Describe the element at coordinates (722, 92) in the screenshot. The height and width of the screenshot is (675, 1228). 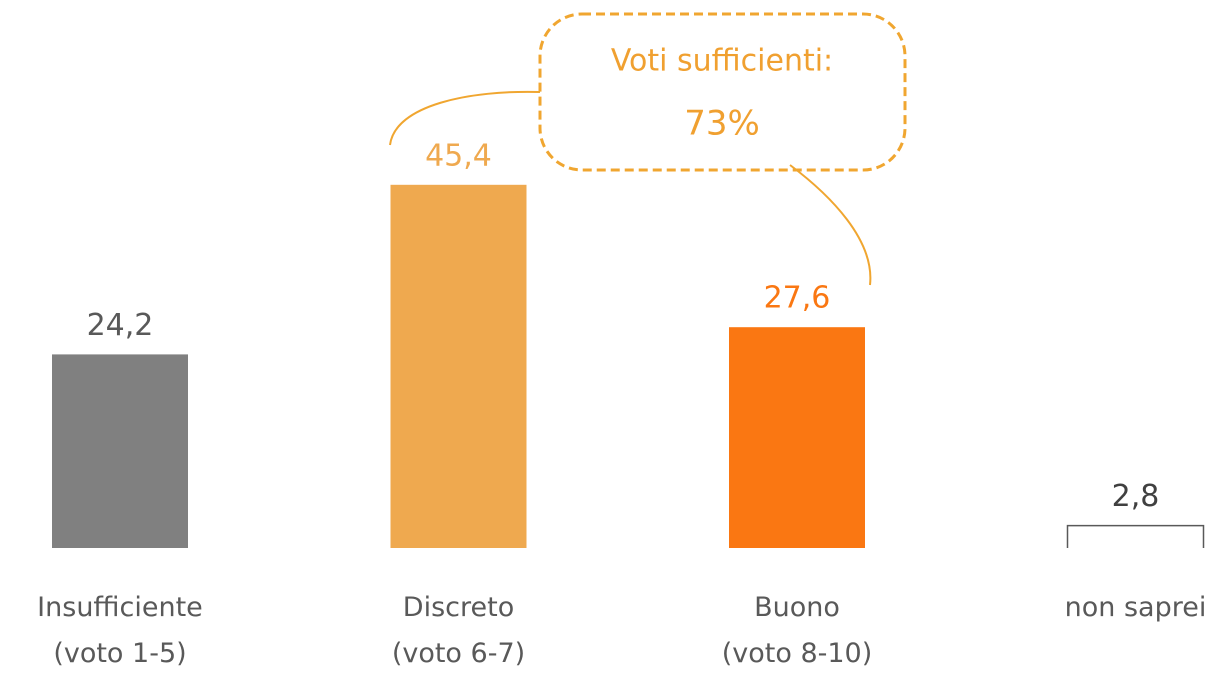
I see `callout-box` at that location.